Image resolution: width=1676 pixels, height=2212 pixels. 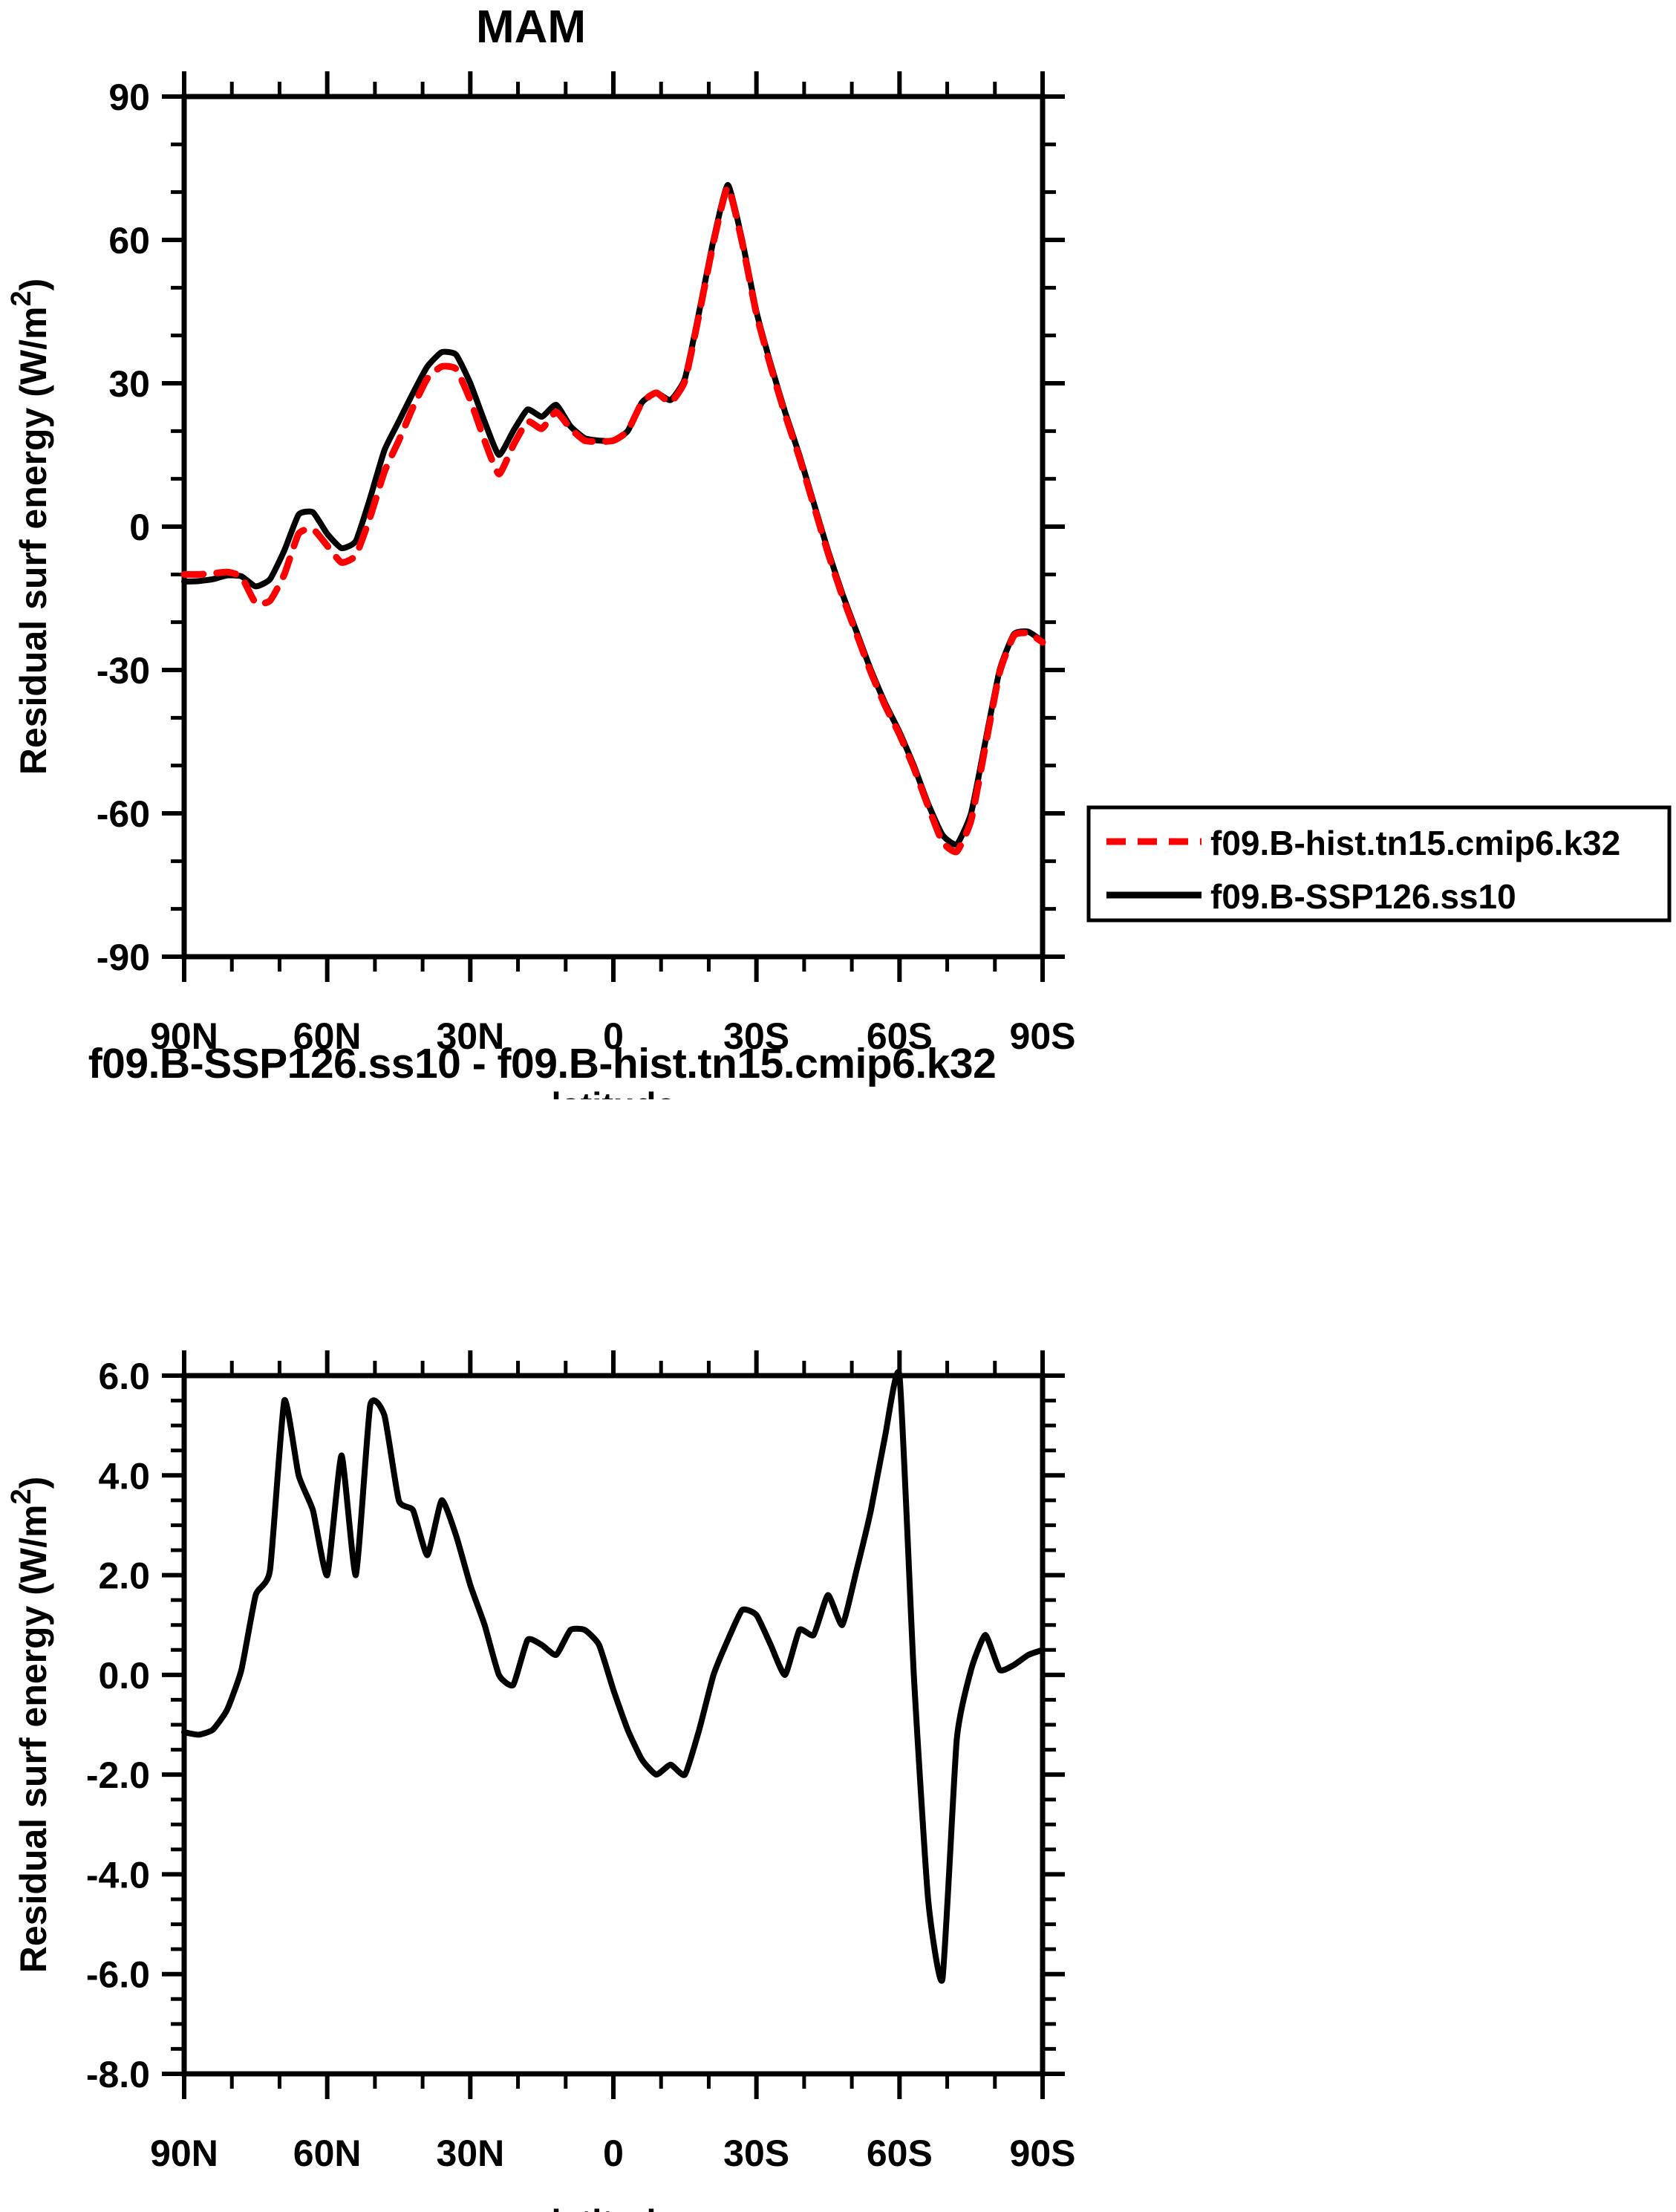 What do you see at coordinates (129, 97) in the screenshot?
I see `top-y-tick-label: 90` at bounding box center [129, 97].